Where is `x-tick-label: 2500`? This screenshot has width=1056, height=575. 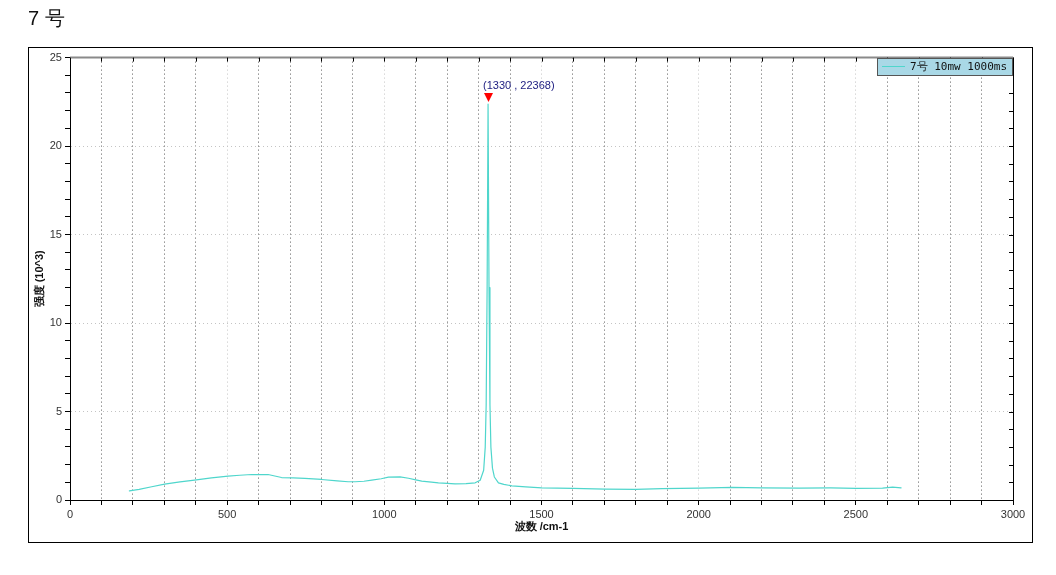 x-tick-label: 2500 is located at coordinates (856, 513).